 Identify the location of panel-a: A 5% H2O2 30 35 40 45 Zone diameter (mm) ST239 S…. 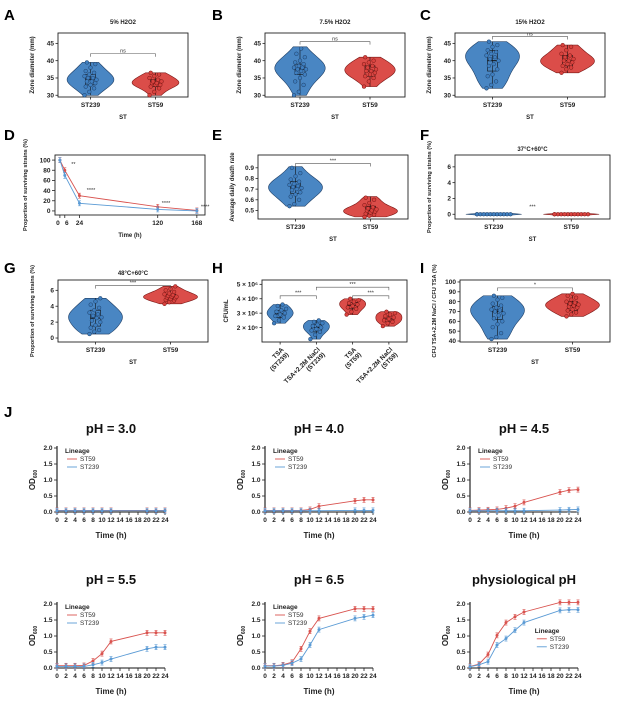
(96, 64).